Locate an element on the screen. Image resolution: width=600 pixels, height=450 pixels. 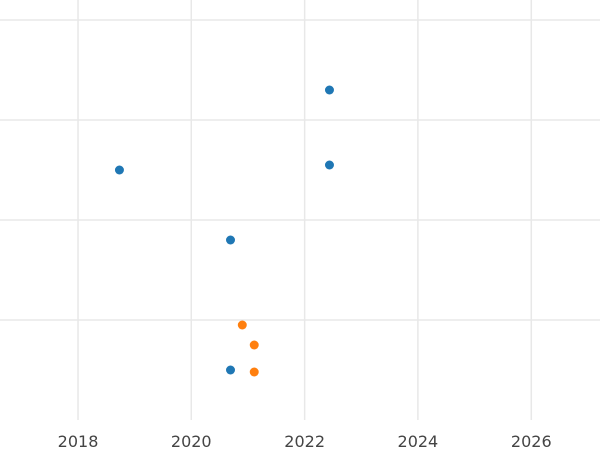
x-tick-label-2022: 2022 is located at coordinates (304, 441).